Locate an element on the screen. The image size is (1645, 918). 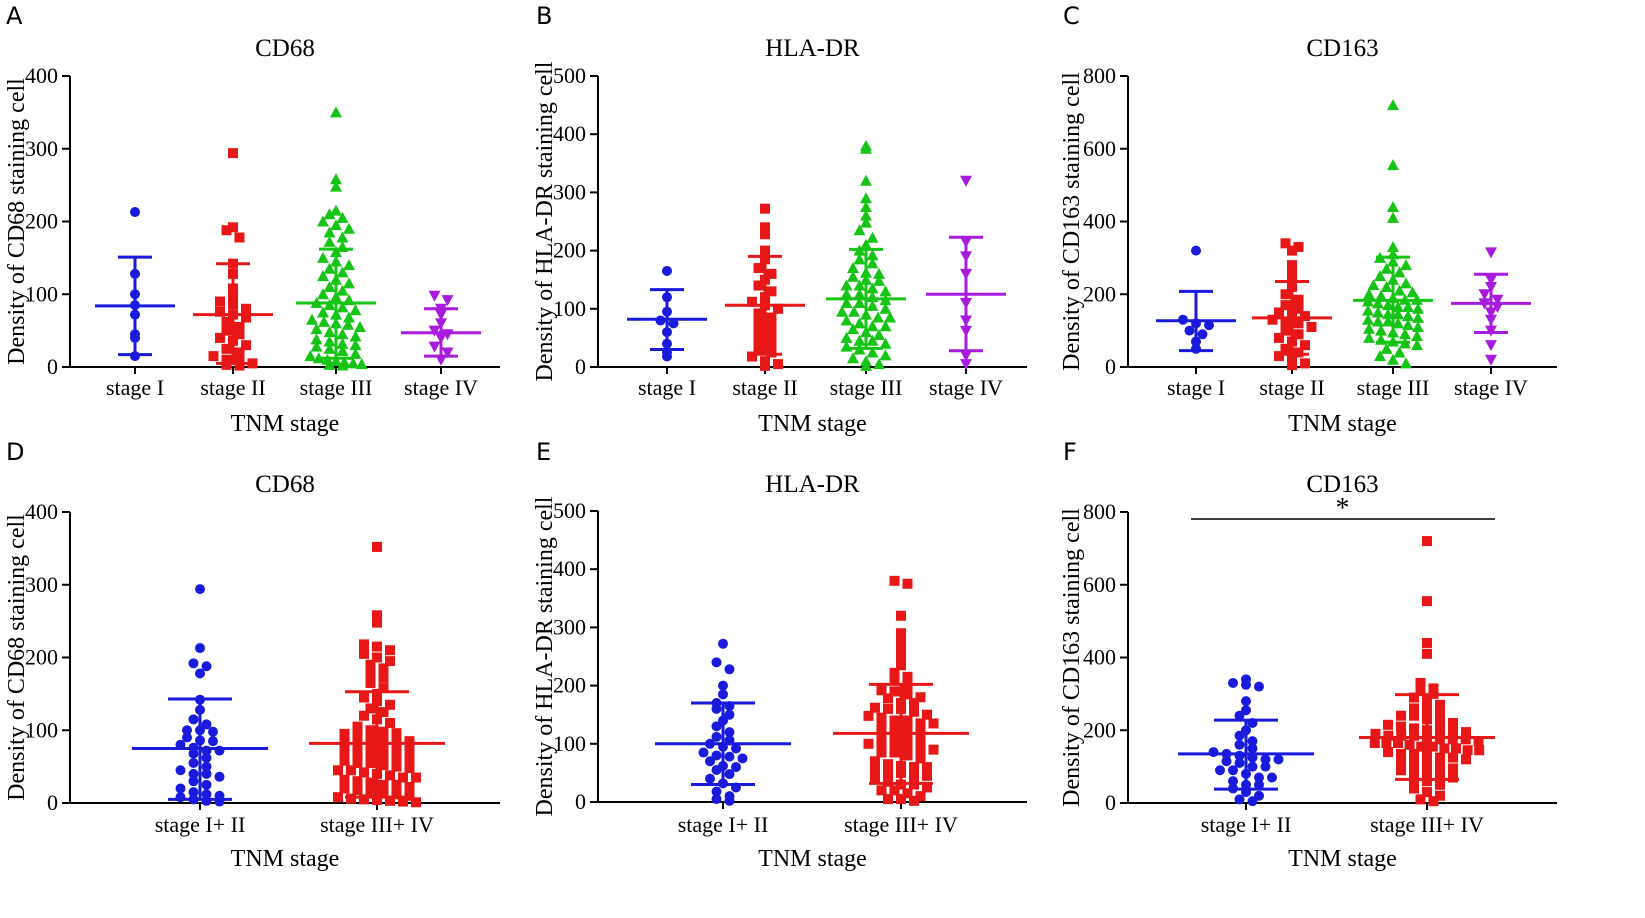
x-tick-label: stage I+ II is located at coordinates (723, 824).